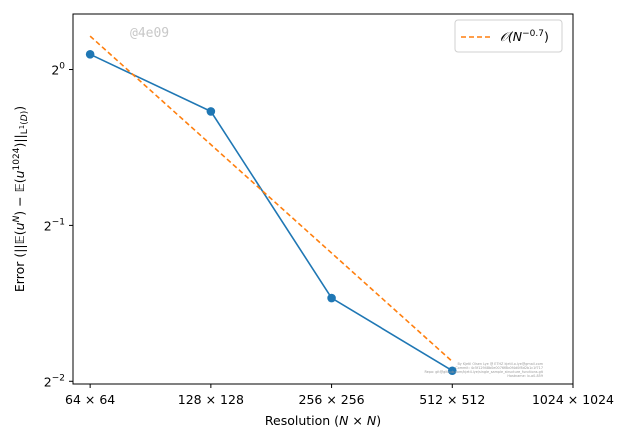  Describe the element at coordinates (524, 36) in the screenshot. I see `legend-label-reference: 𝒪(N−0.7)` at that location.